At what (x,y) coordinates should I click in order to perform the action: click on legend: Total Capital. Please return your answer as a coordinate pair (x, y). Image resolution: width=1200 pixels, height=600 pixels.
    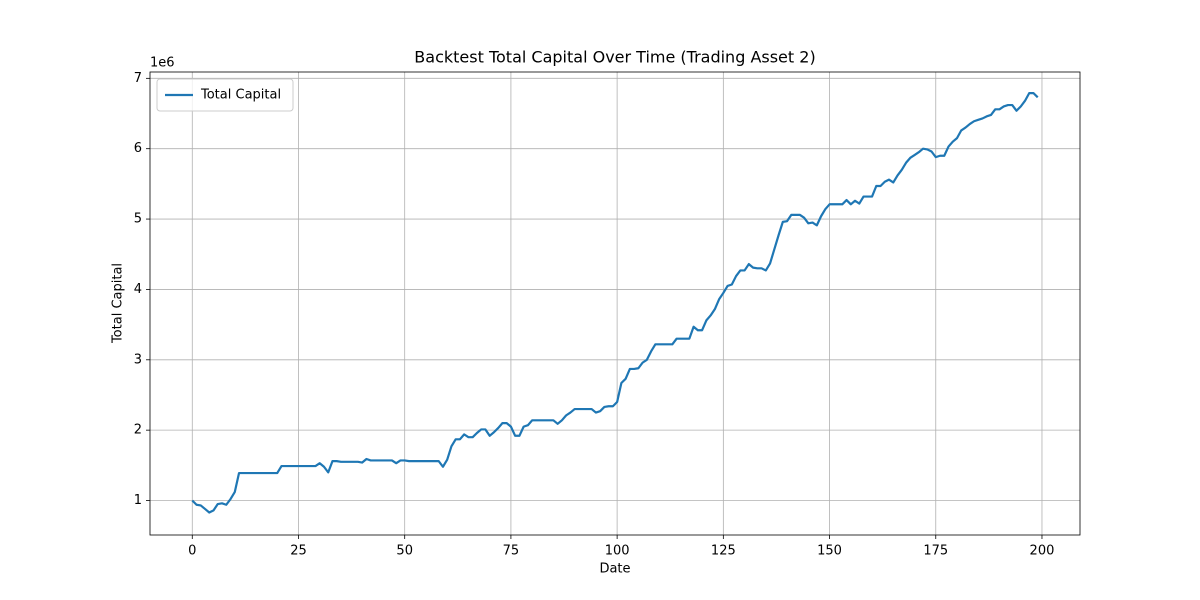
    Looking at the image, I should click on (225, 95).